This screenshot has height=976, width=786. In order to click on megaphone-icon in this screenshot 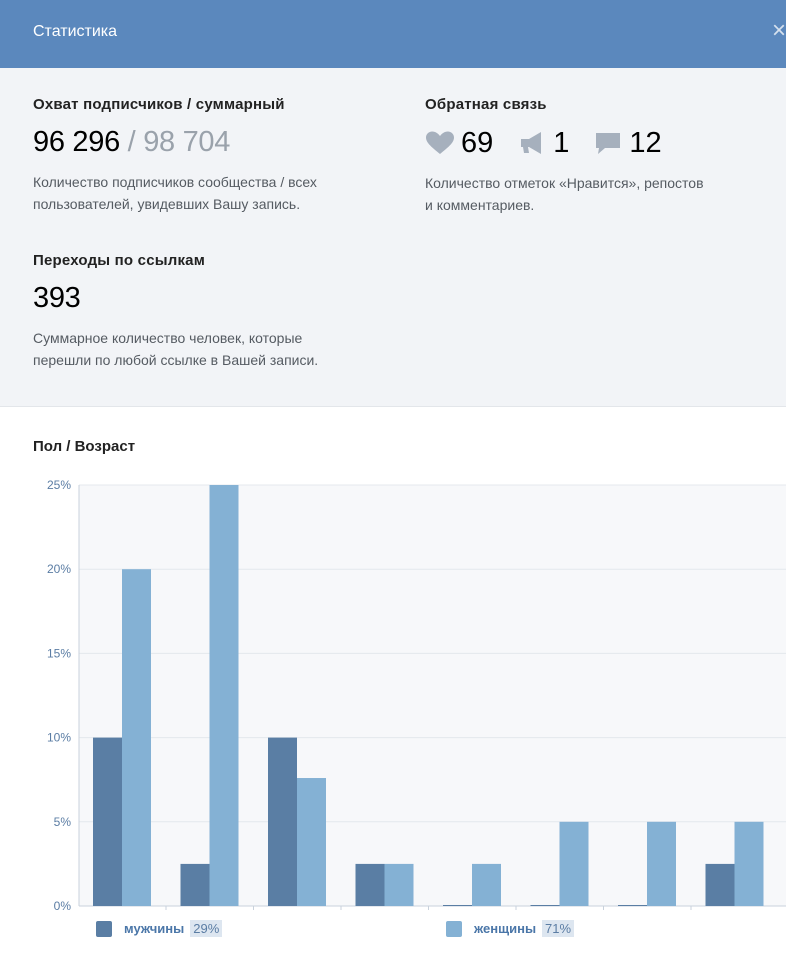, I will do `click(531, 143)`.